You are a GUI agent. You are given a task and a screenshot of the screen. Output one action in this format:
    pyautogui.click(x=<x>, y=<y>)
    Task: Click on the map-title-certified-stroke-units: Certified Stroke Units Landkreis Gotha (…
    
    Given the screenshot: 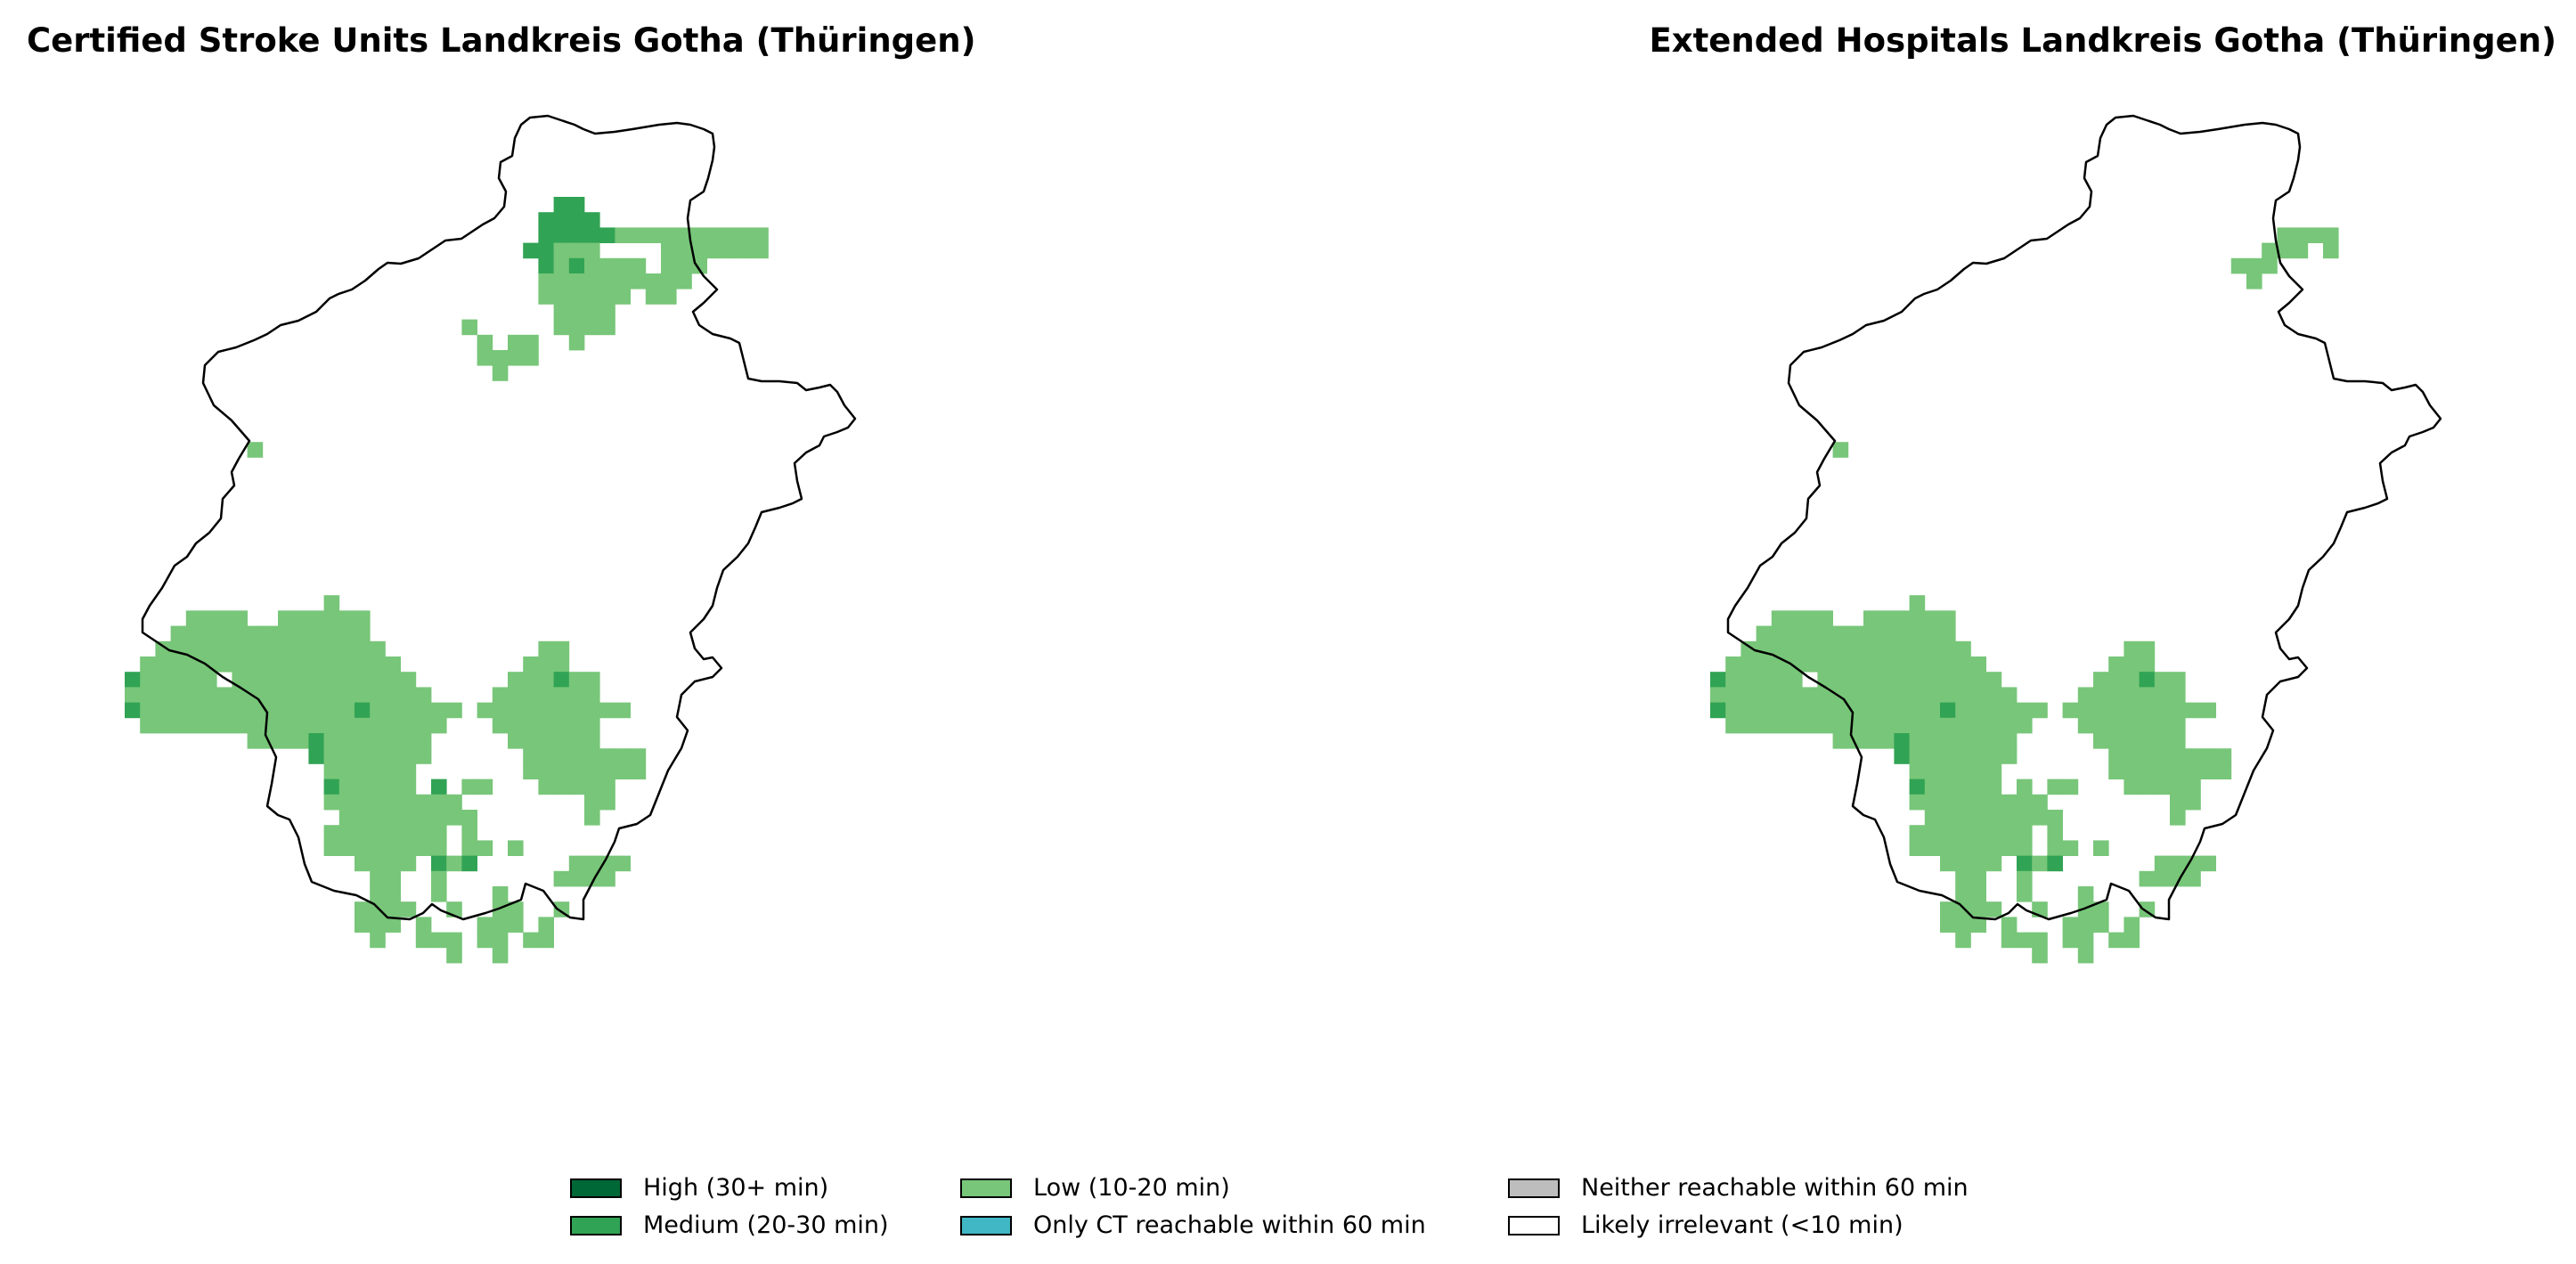 What is the action you would take?
    pyautogui.click(x=502, y=40)
    